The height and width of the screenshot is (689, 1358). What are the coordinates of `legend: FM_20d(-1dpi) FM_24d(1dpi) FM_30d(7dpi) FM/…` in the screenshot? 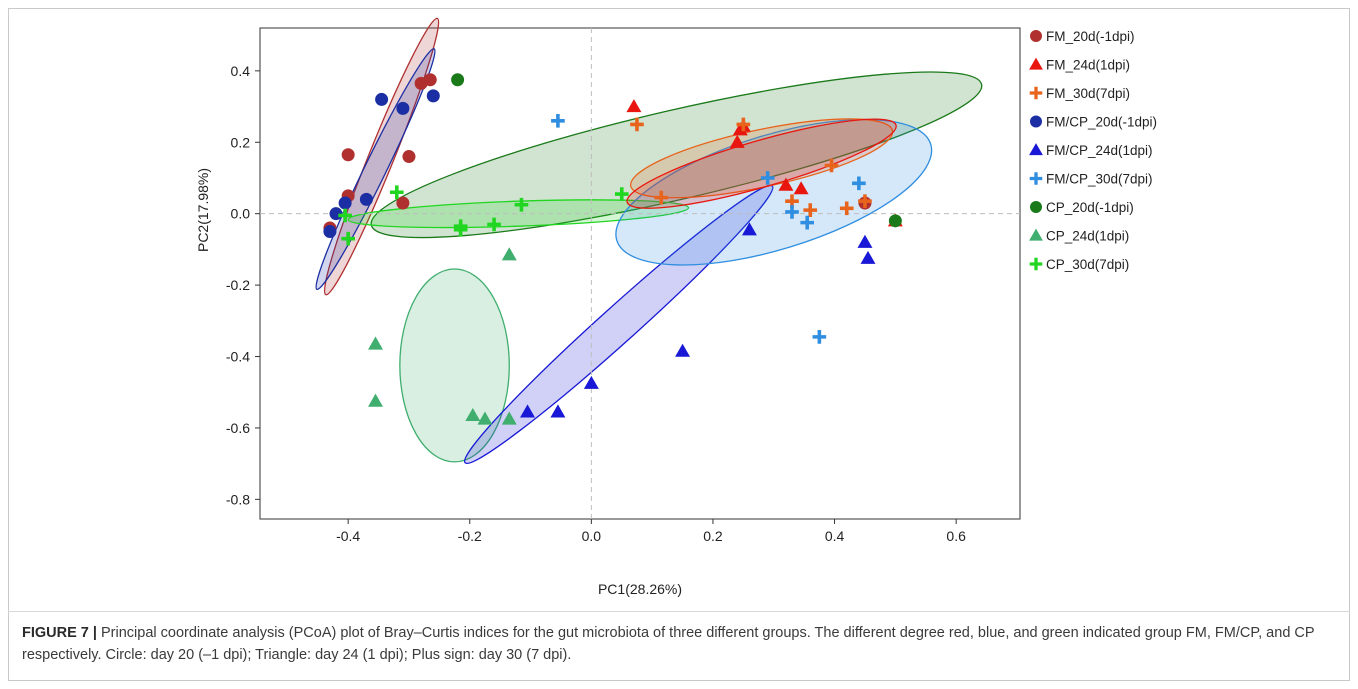 It's located at (1093, 150).